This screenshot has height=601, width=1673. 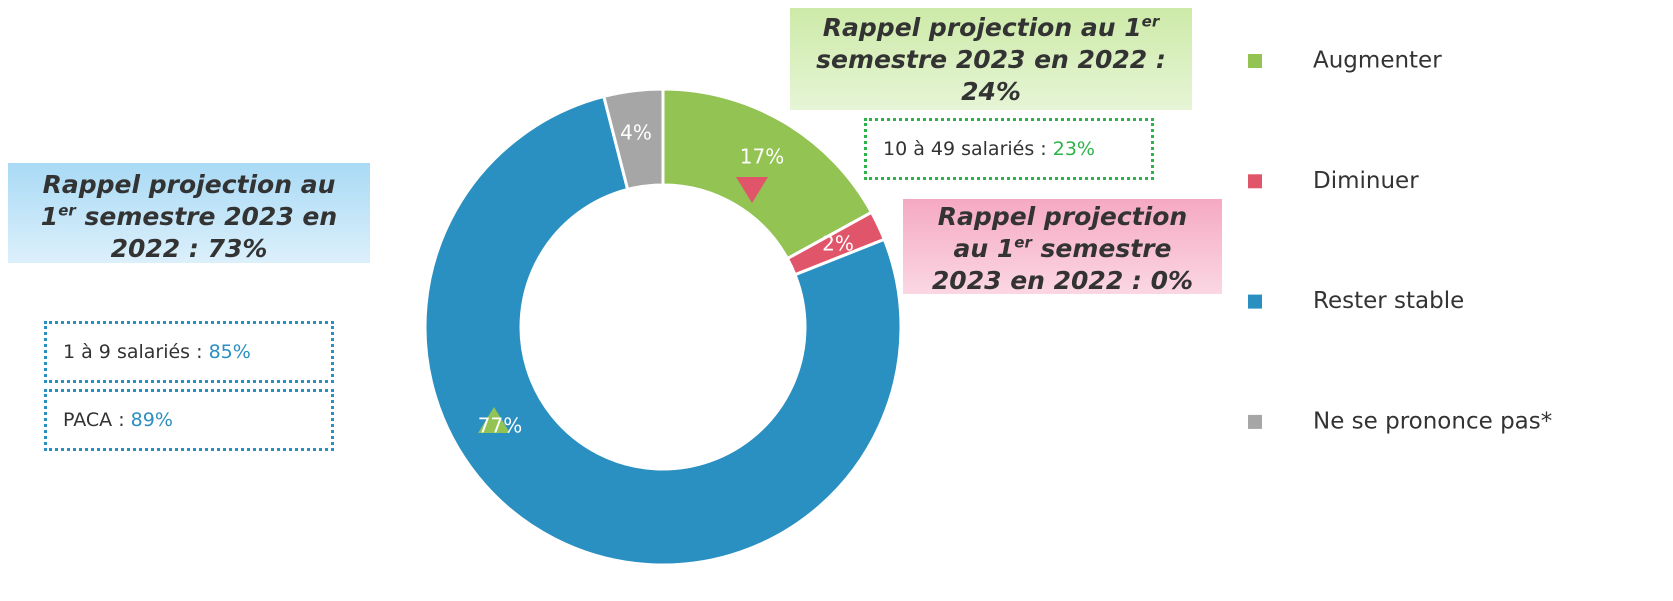 What do you see at coordinates (1062, 280) in the screenshot?
I see `note-text: 2023 en 2022 : 0%` at bounding box center [1062, 280].